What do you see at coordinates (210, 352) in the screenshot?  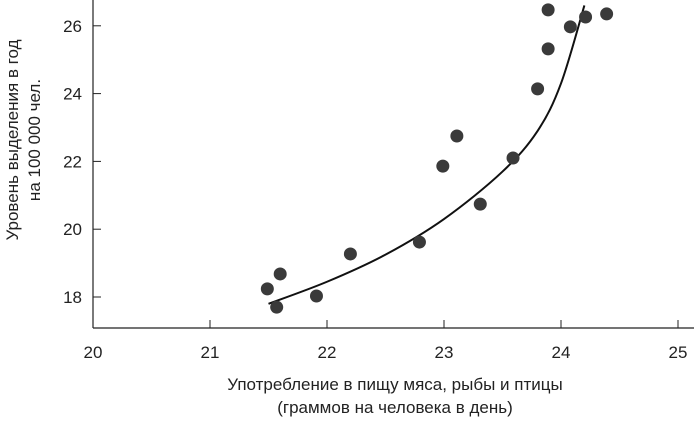 I see `x-tick-label: 21` at bounding box center [210, 352].